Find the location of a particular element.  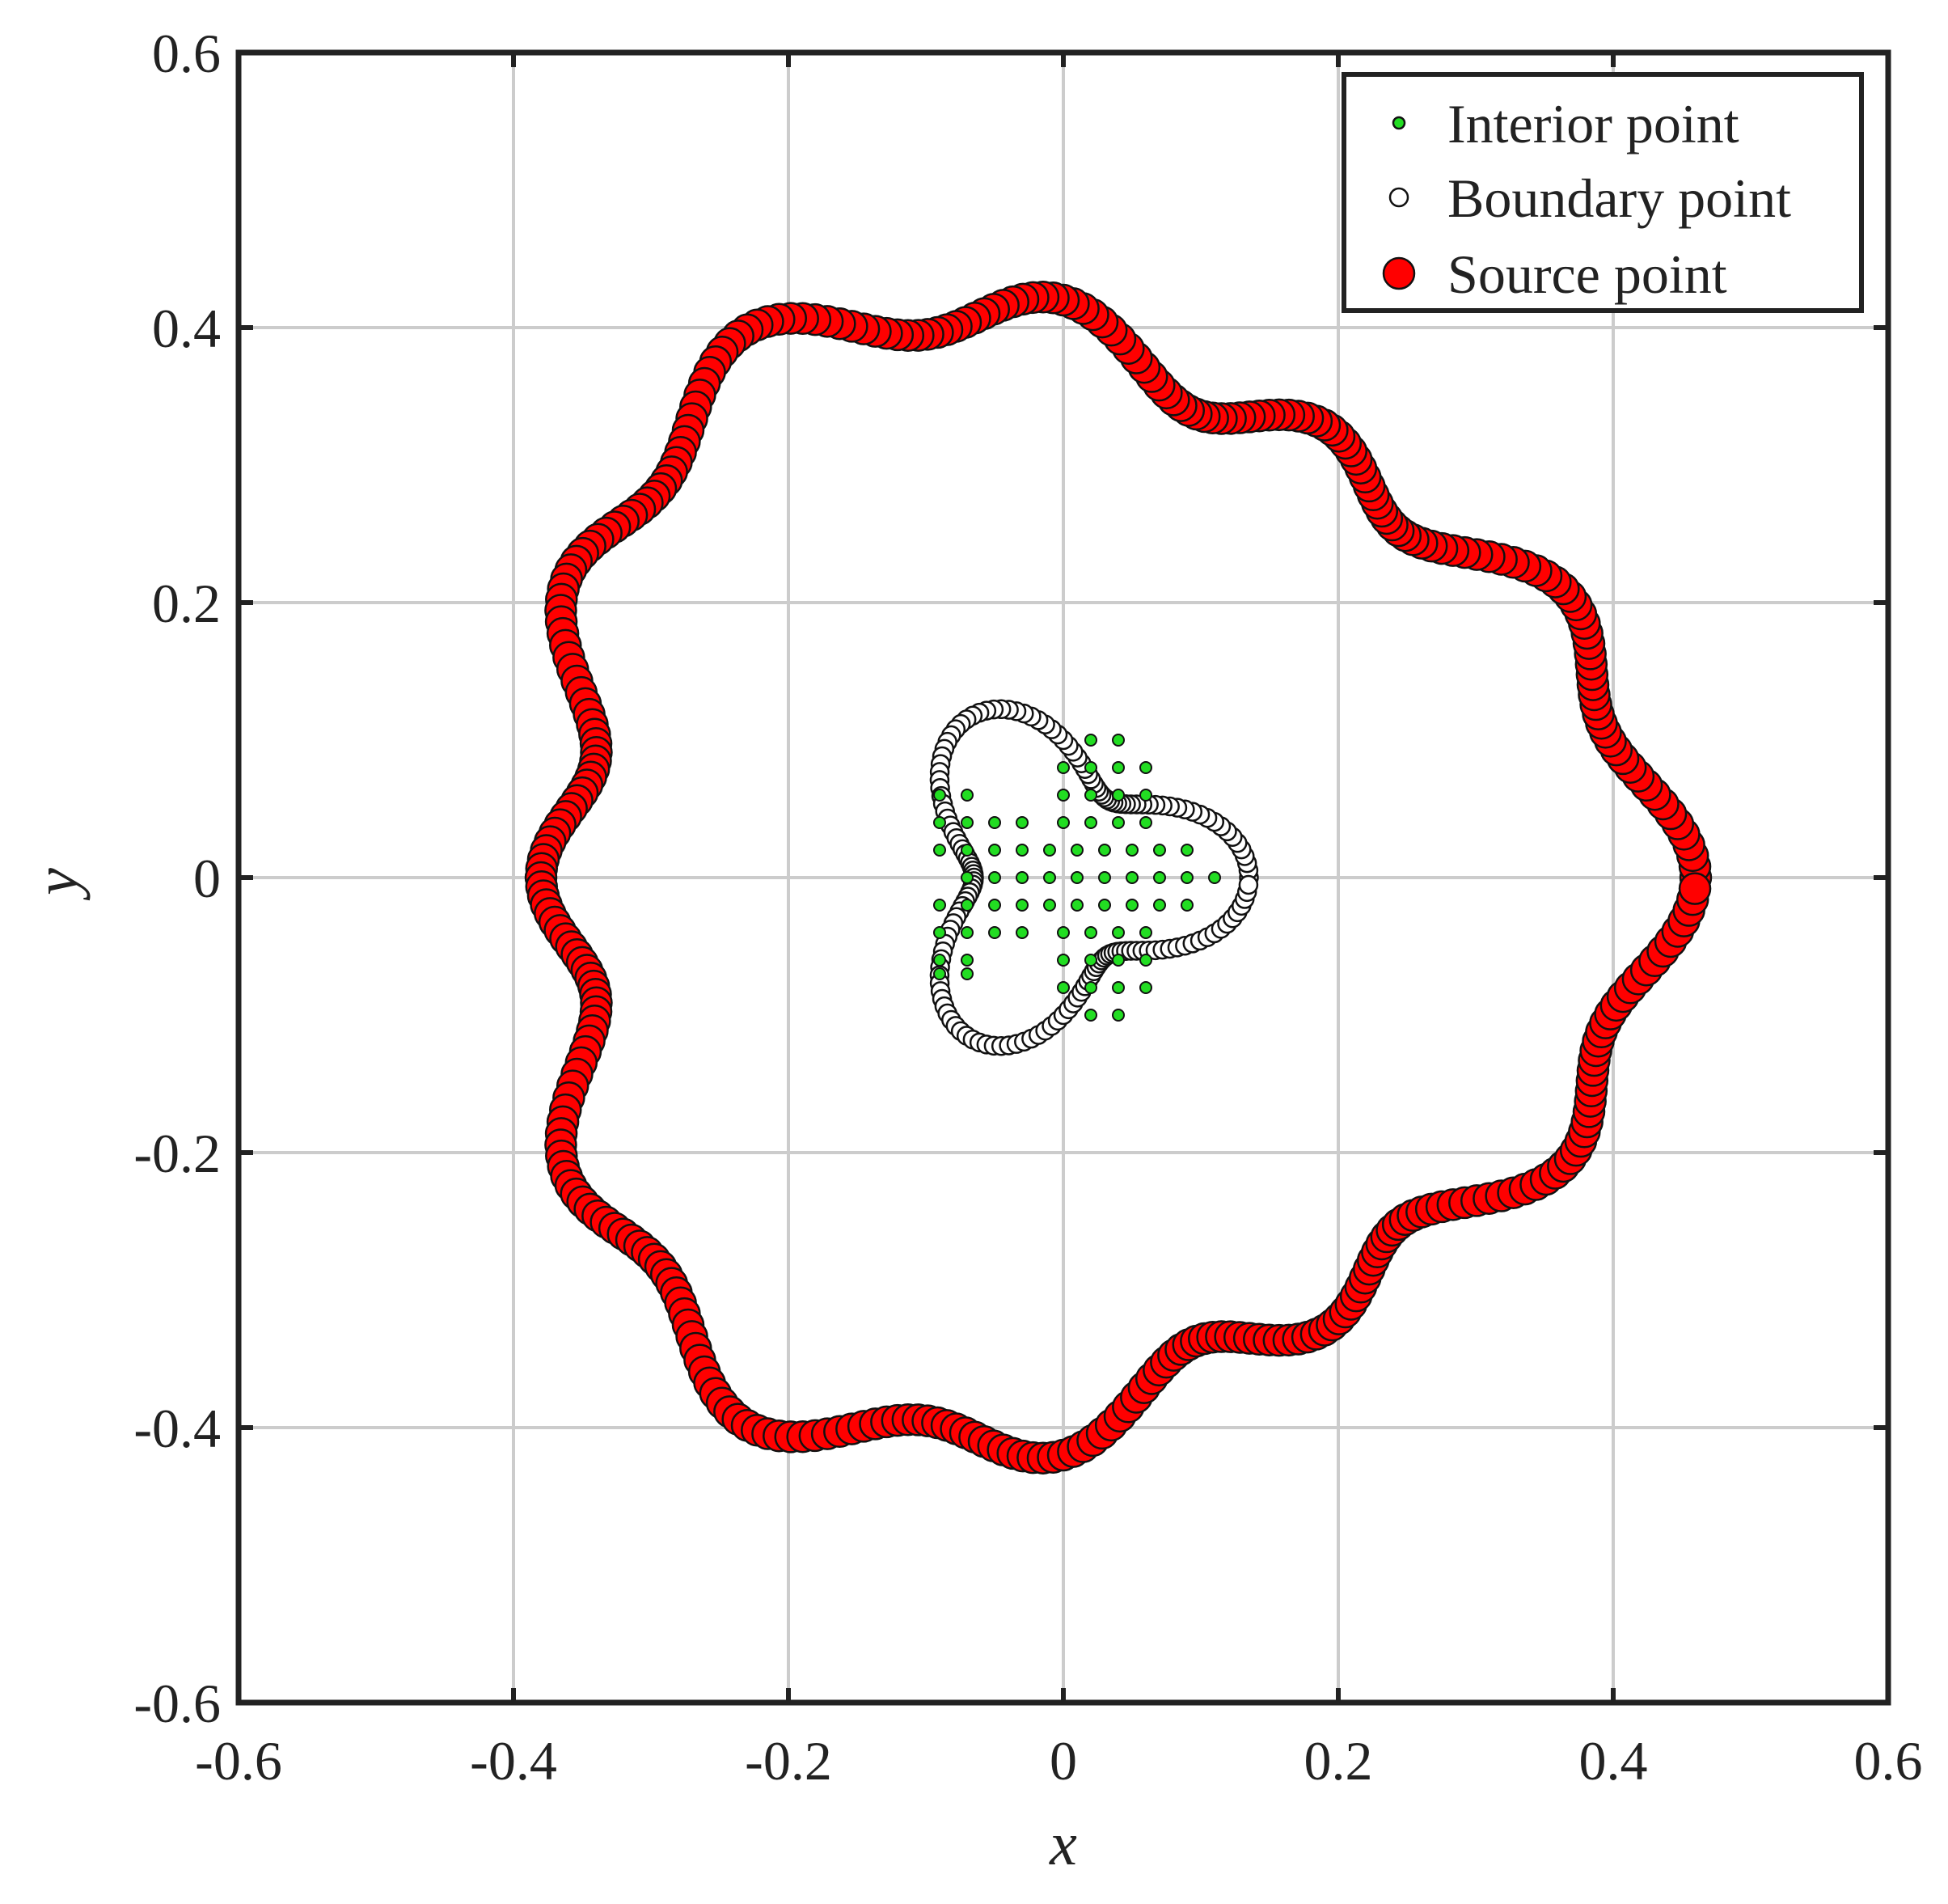

interior-point-series is located at coordinates (1077, 878).